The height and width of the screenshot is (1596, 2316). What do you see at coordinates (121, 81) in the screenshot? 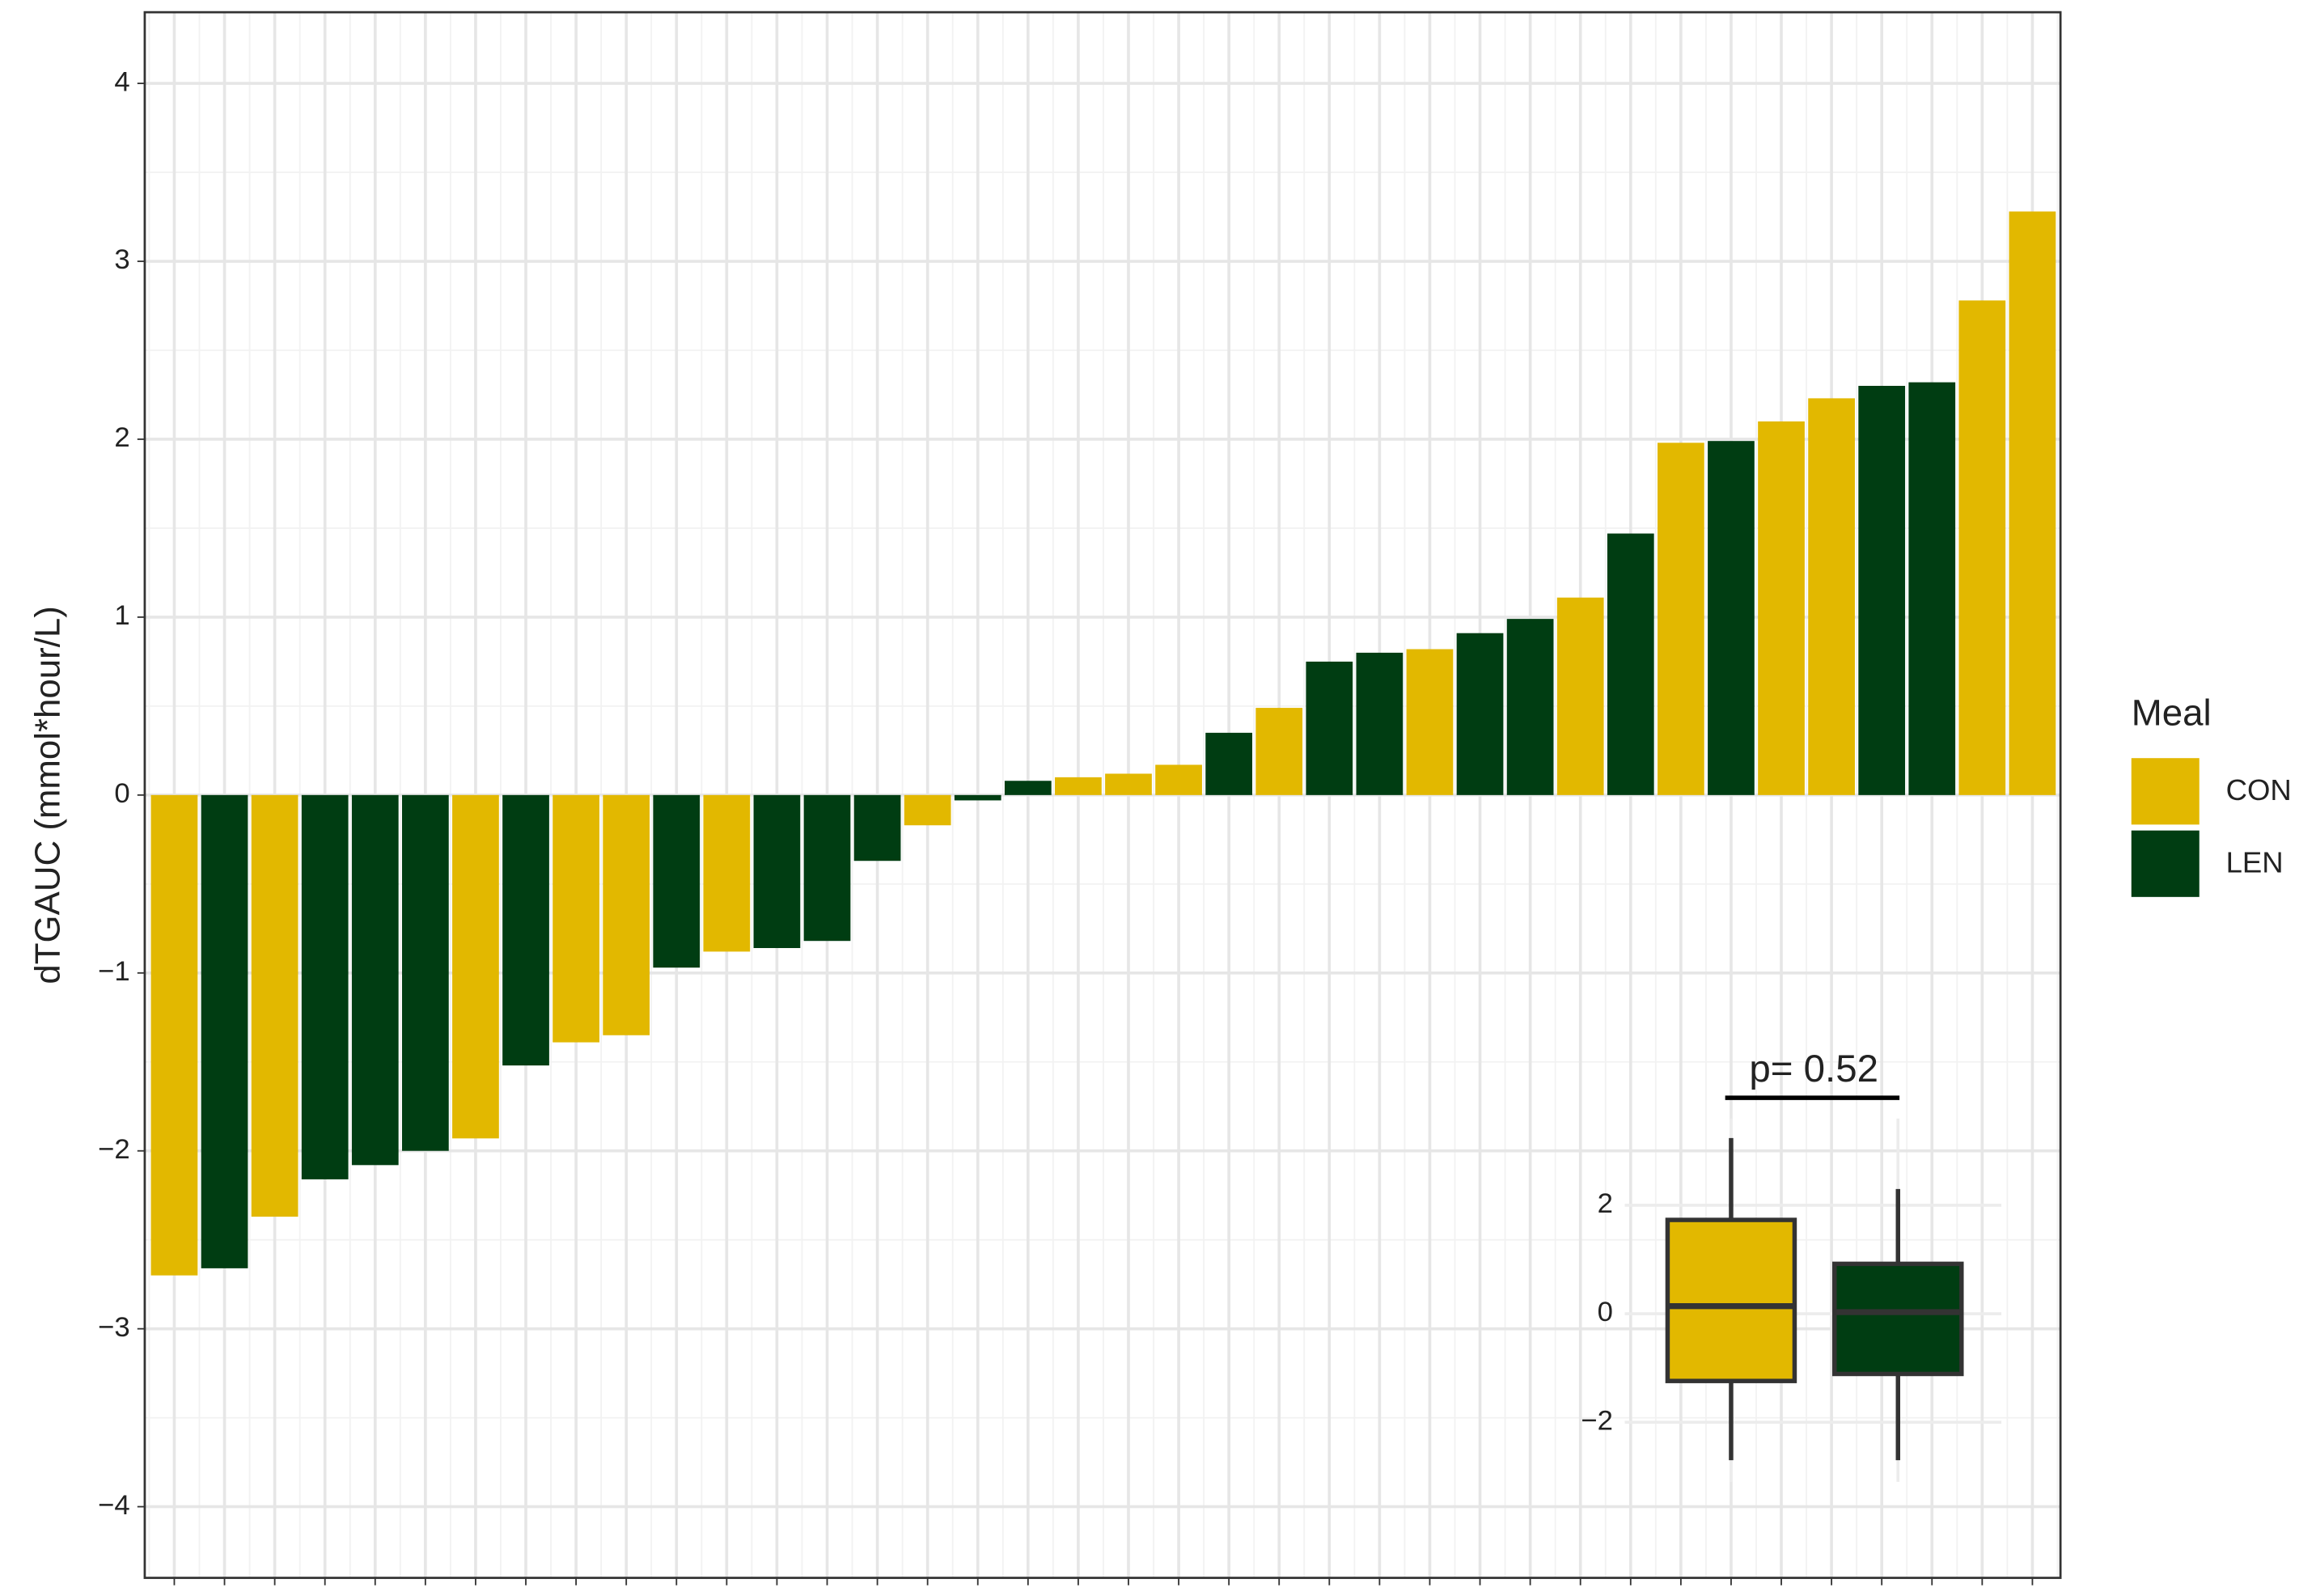
I see `y-tick-label: 4` at bounding box center [121, 81].